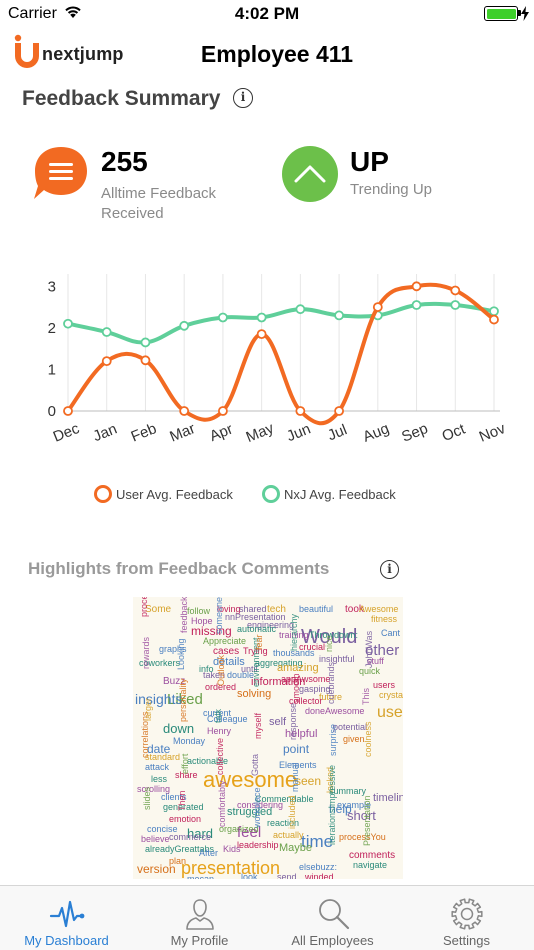 The height and width of the screenshot is (950, 534). Describe the element at coordinates (333, 739) in the screenshot. I see `cloud-word: surprise` at that location.